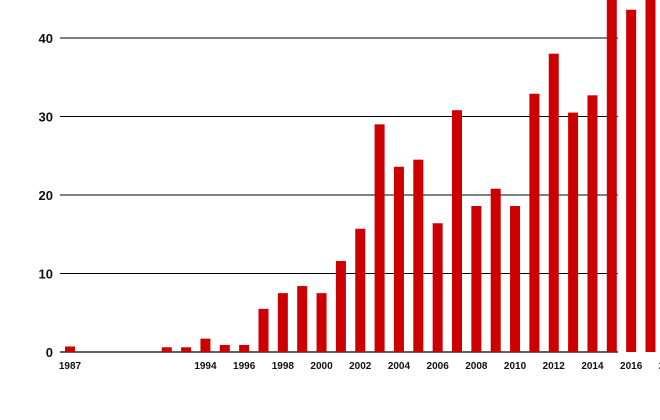  What do you see at coordinates (398, 259) in the screenshot?
I see `bar-2004` at bounding box center [398, 259].